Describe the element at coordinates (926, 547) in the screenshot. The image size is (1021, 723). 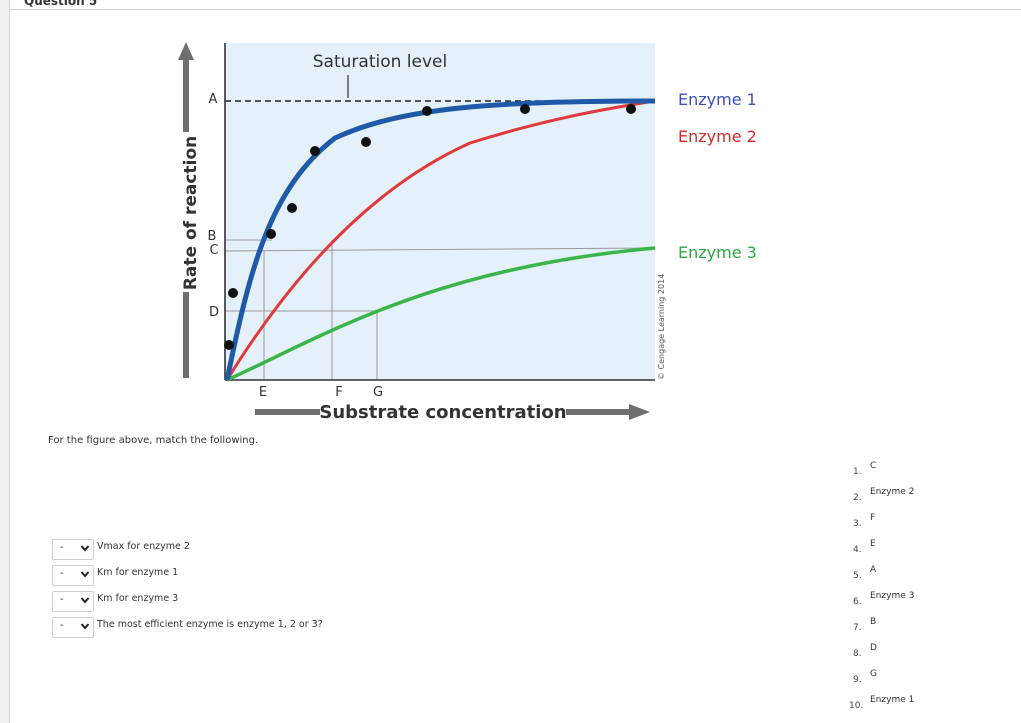
I see `answer-item: 4. E` at that location.